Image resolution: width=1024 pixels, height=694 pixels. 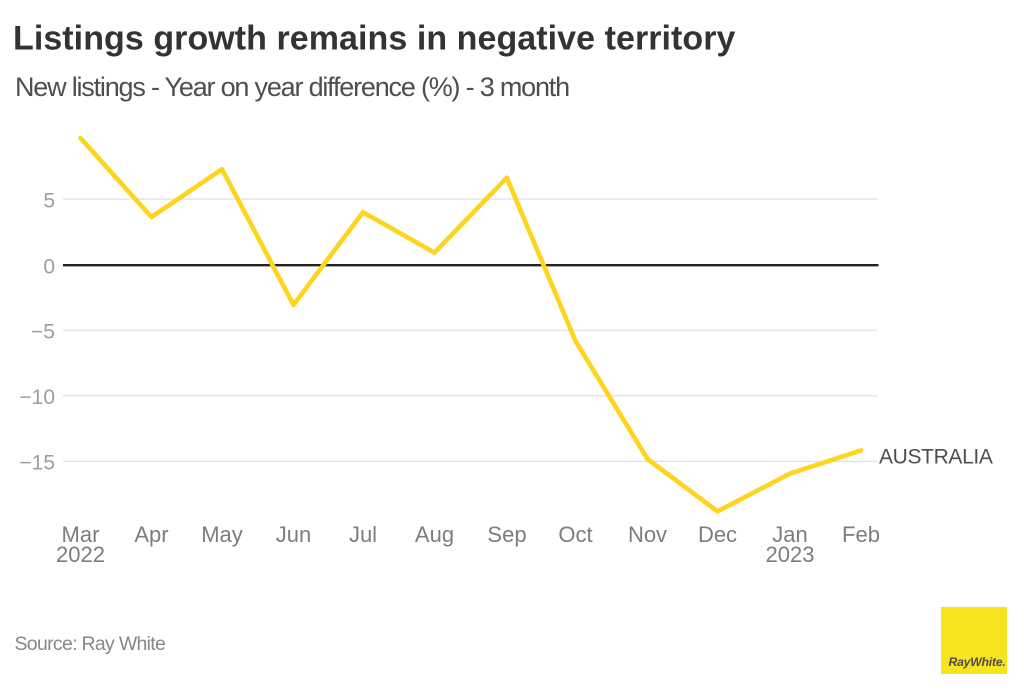 What do you see at coordinates (434, 534) in the screenshot?
I see `svg-text: Aug` at bounding box center [434, 534].